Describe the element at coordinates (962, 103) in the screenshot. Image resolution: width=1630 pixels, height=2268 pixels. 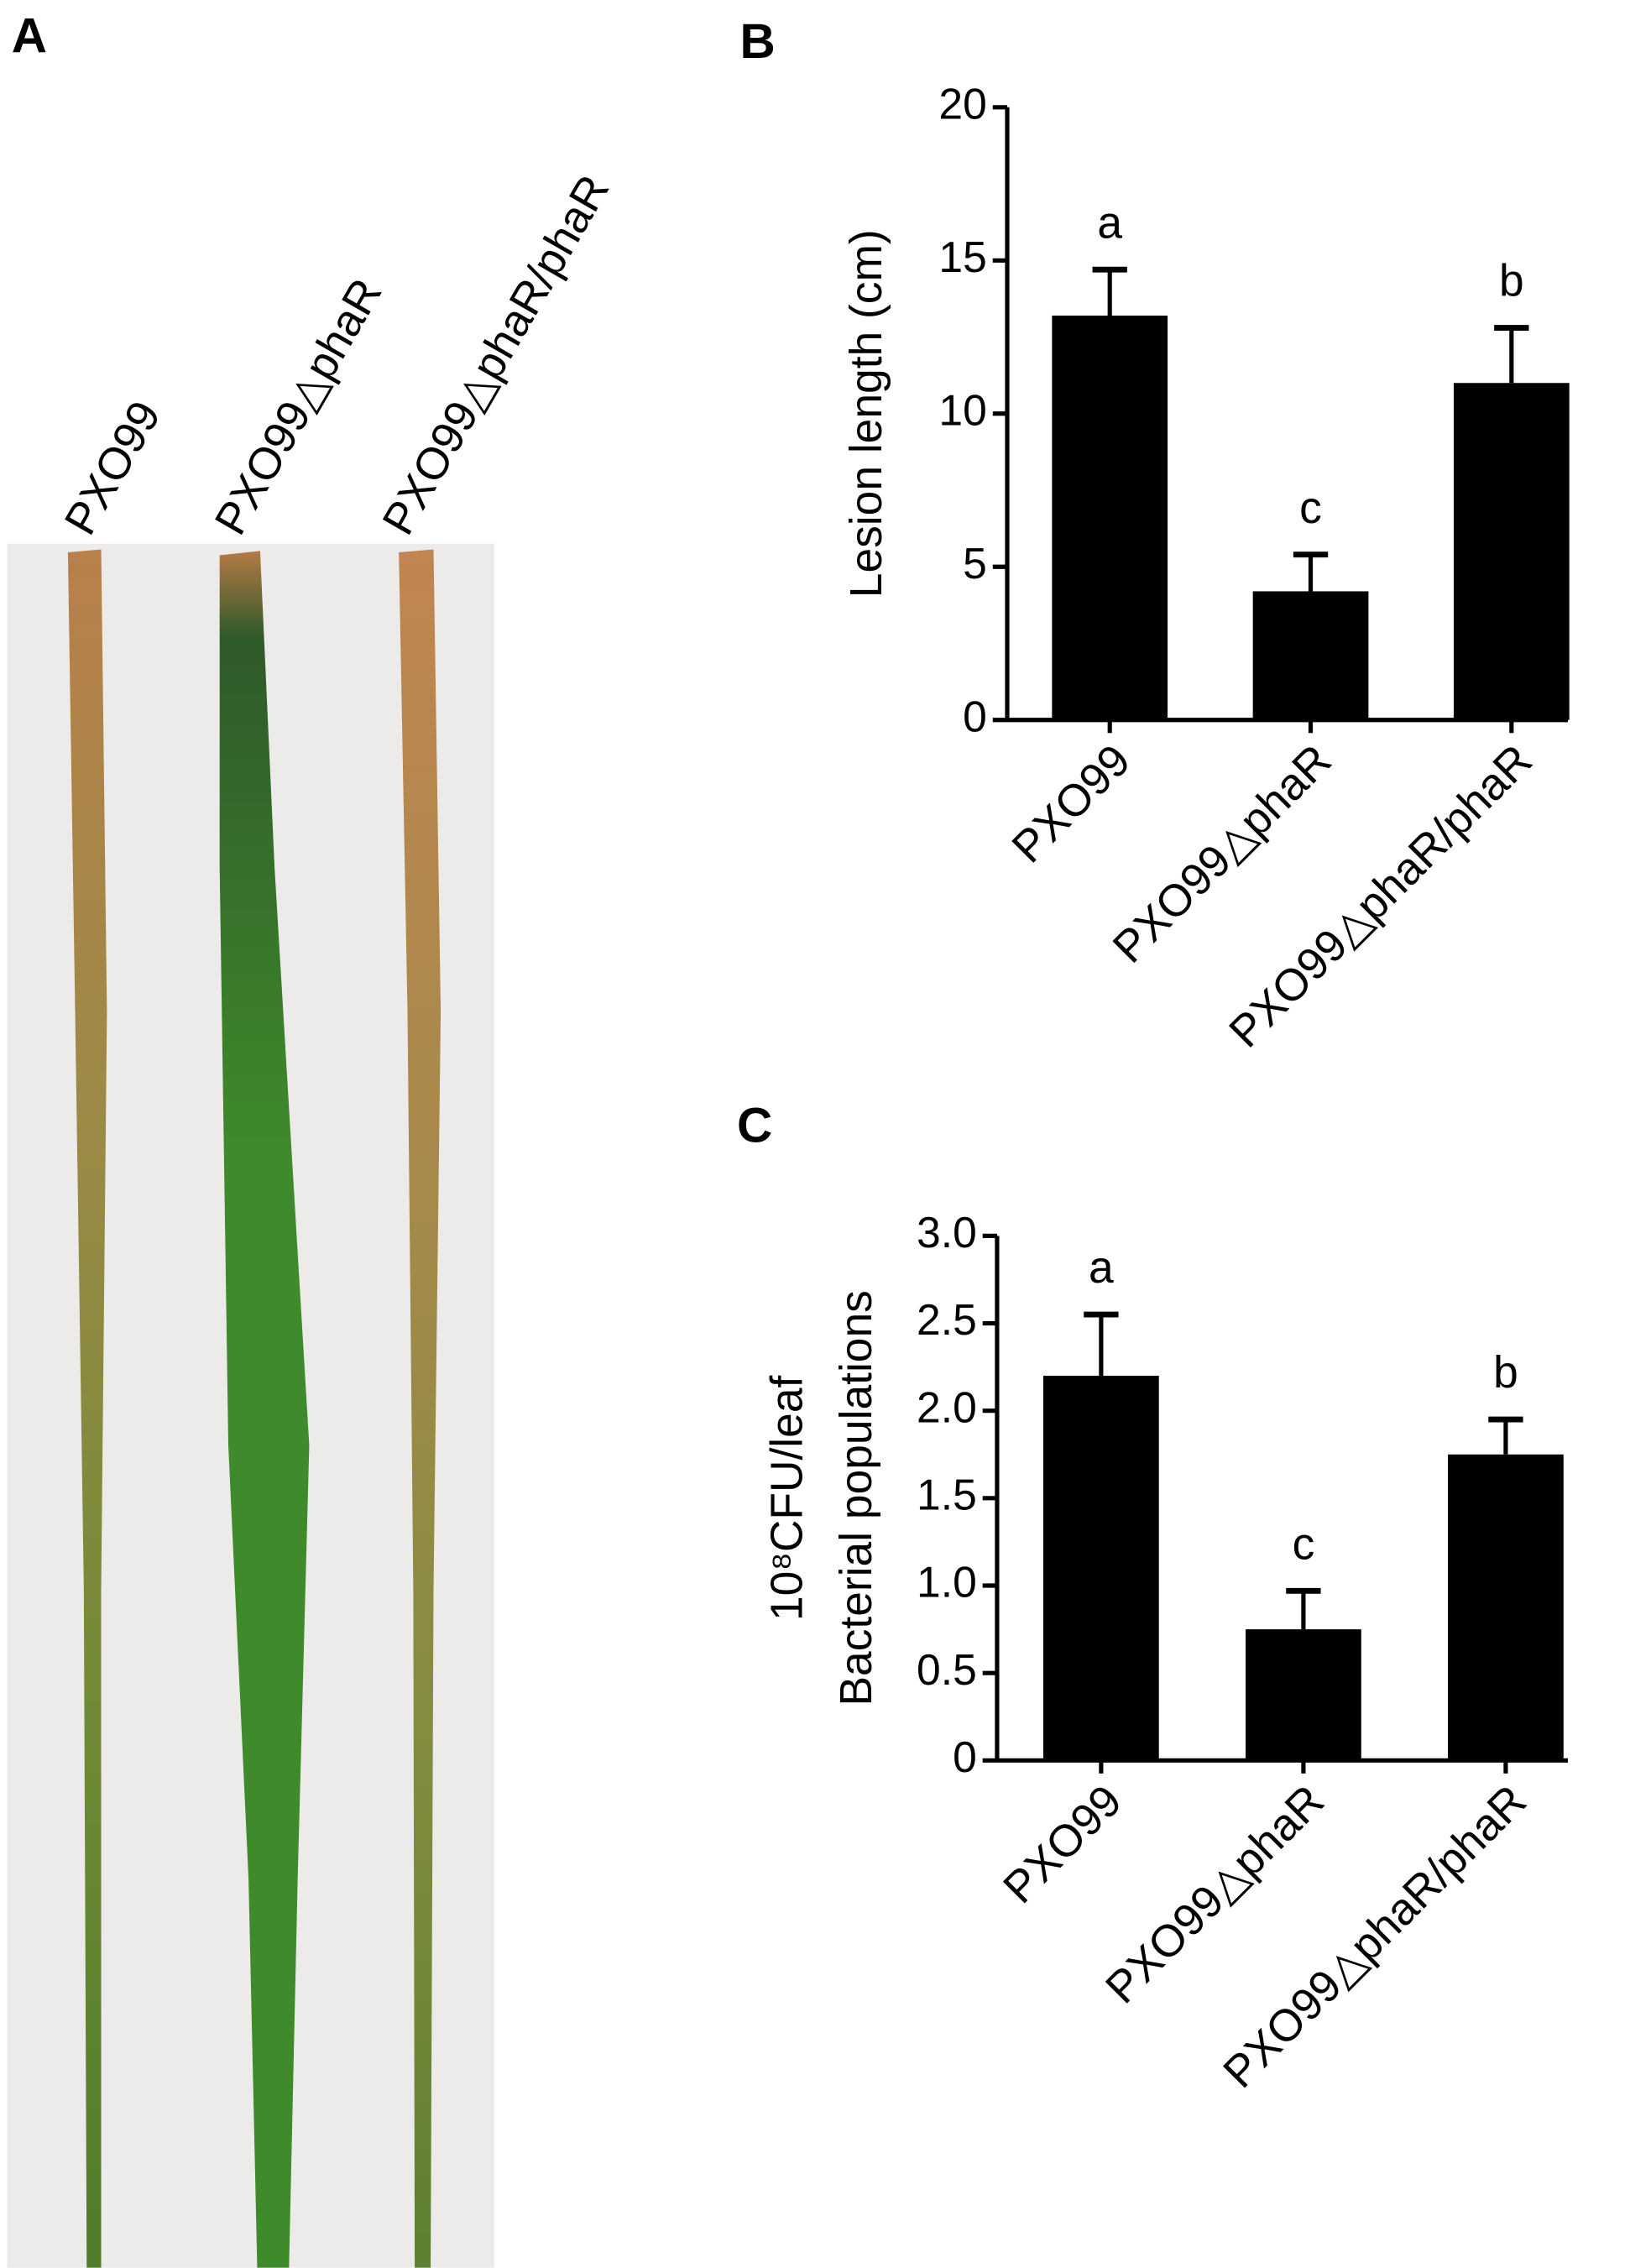
I see `y-tick-label: 20` at that location.